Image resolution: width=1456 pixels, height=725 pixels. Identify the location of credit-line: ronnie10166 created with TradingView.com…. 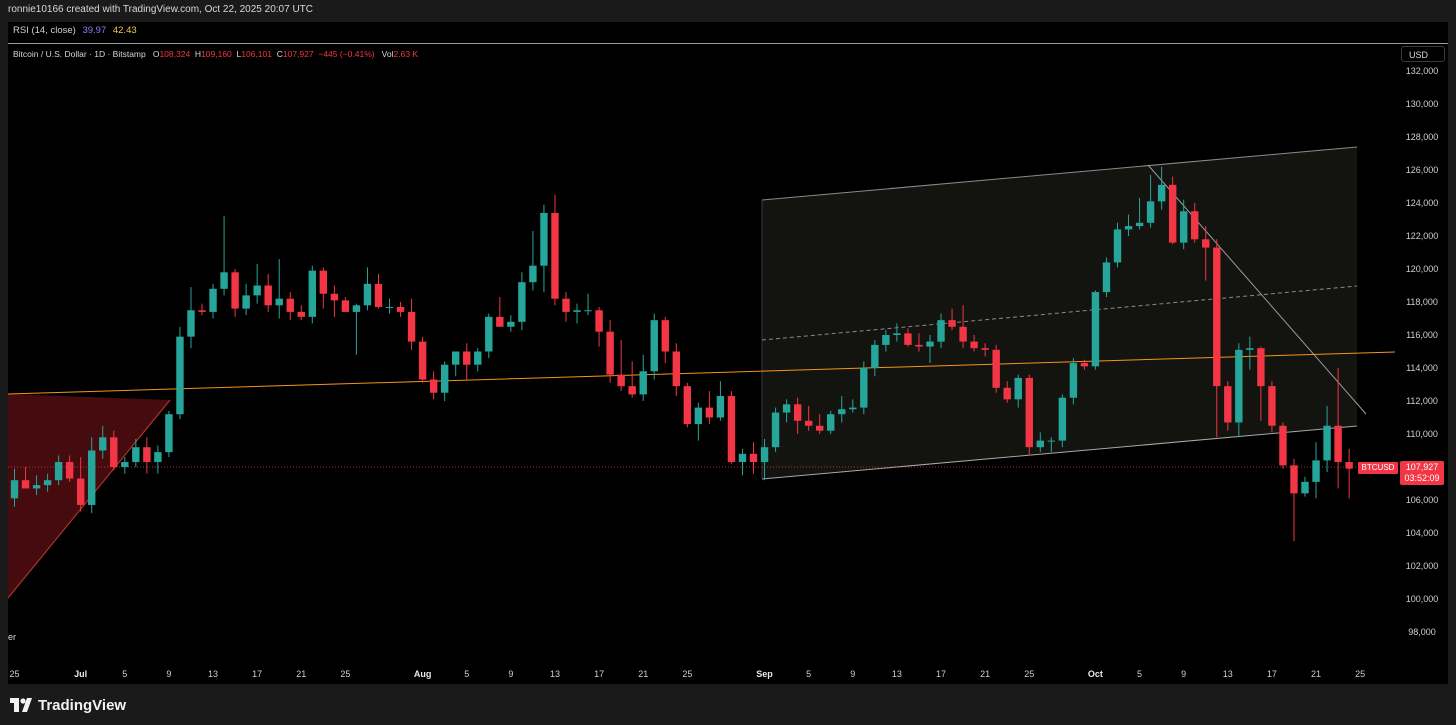
(160, 9).